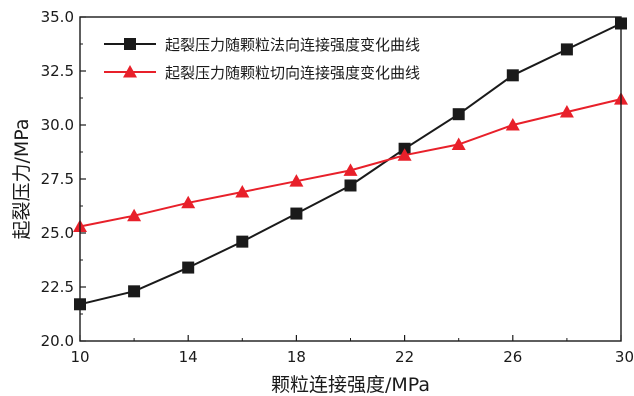  I want to click on y-tick-label: 27.5, so click(57, 179).